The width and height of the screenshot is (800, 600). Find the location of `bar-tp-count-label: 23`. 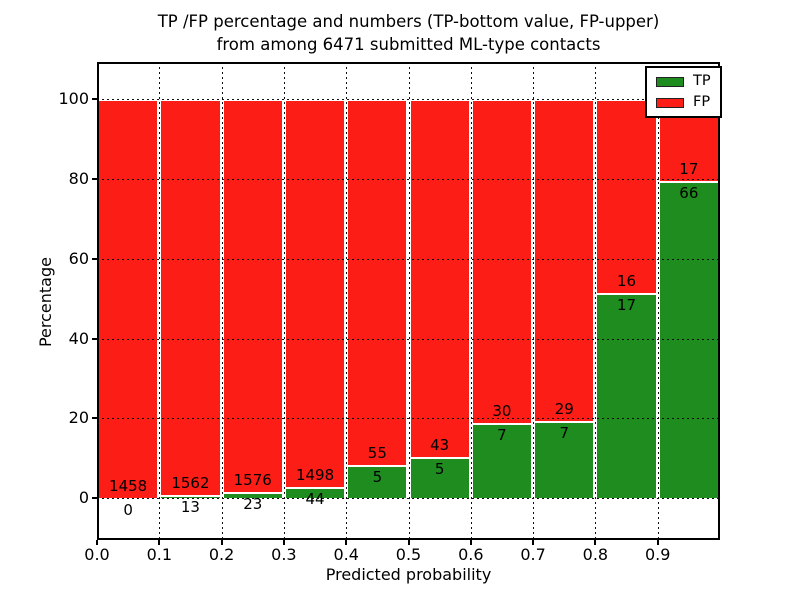

bar-tp-count-label: 23 is located at coordinates (253, 504).